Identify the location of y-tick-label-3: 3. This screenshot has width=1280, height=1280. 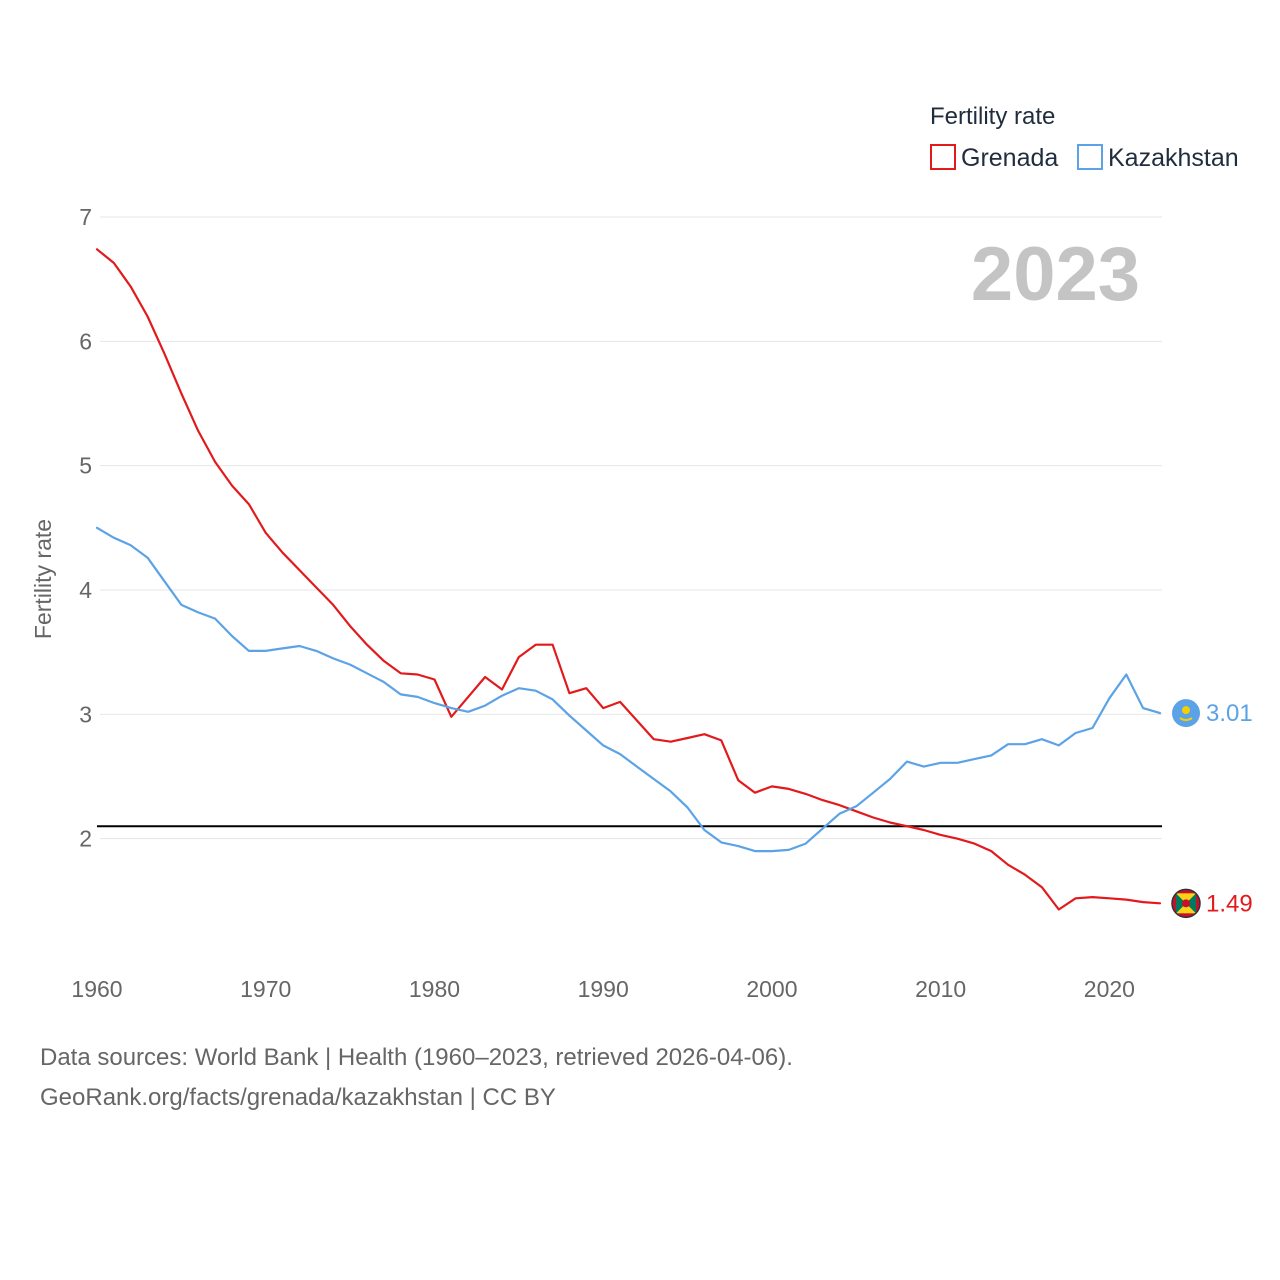
(85, 714).